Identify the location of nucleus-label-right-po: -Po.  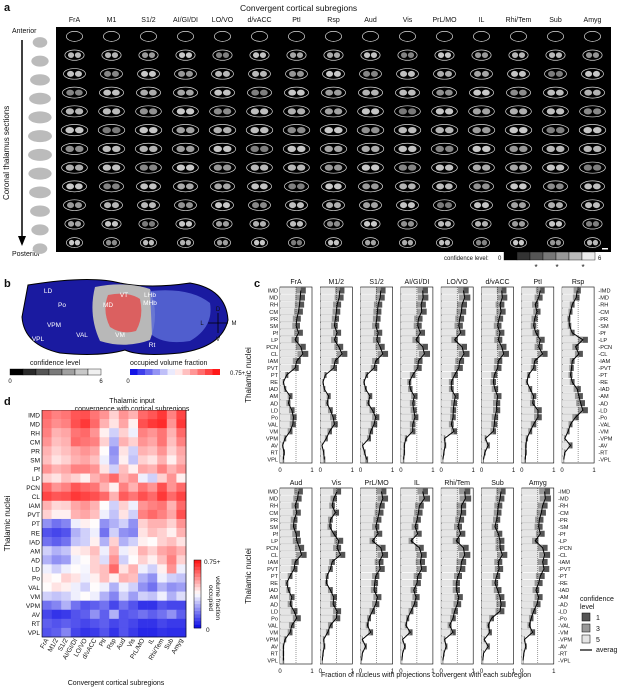
(562, 619).